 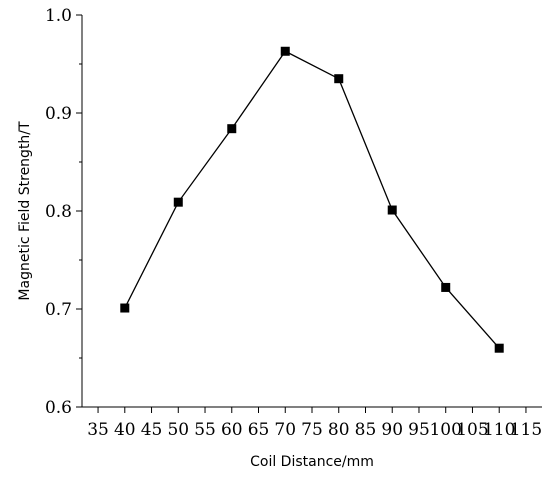 I want to click on x-tick-label: 55, so click(x=205, y=430).